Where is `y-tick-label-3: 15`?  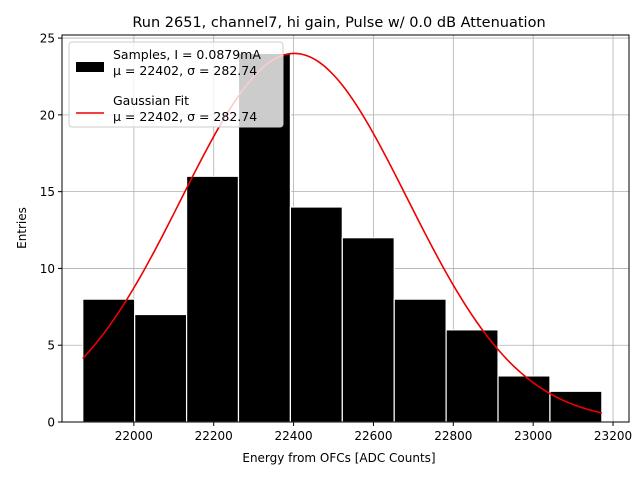
y-tick-label-3: 15 is located at coordinates (47, 192).